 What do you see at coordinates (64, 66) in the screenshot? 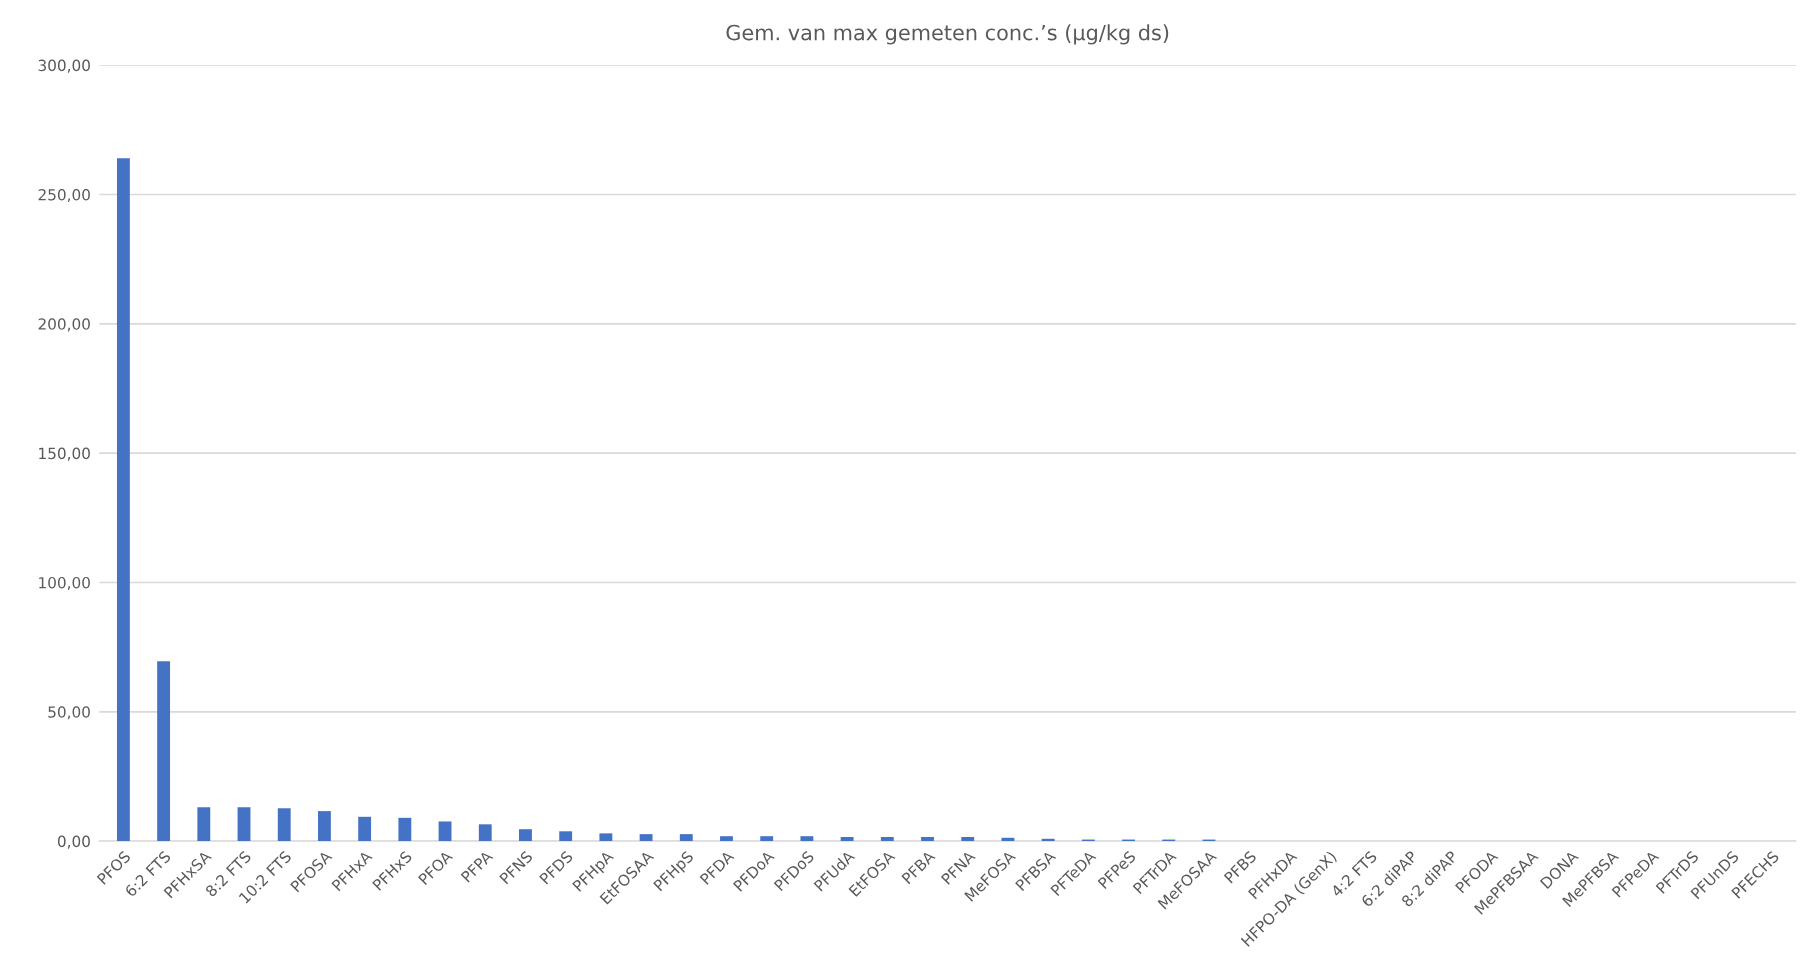
I see `y-tick-label: 300,00` at bounding box center [64, 66].